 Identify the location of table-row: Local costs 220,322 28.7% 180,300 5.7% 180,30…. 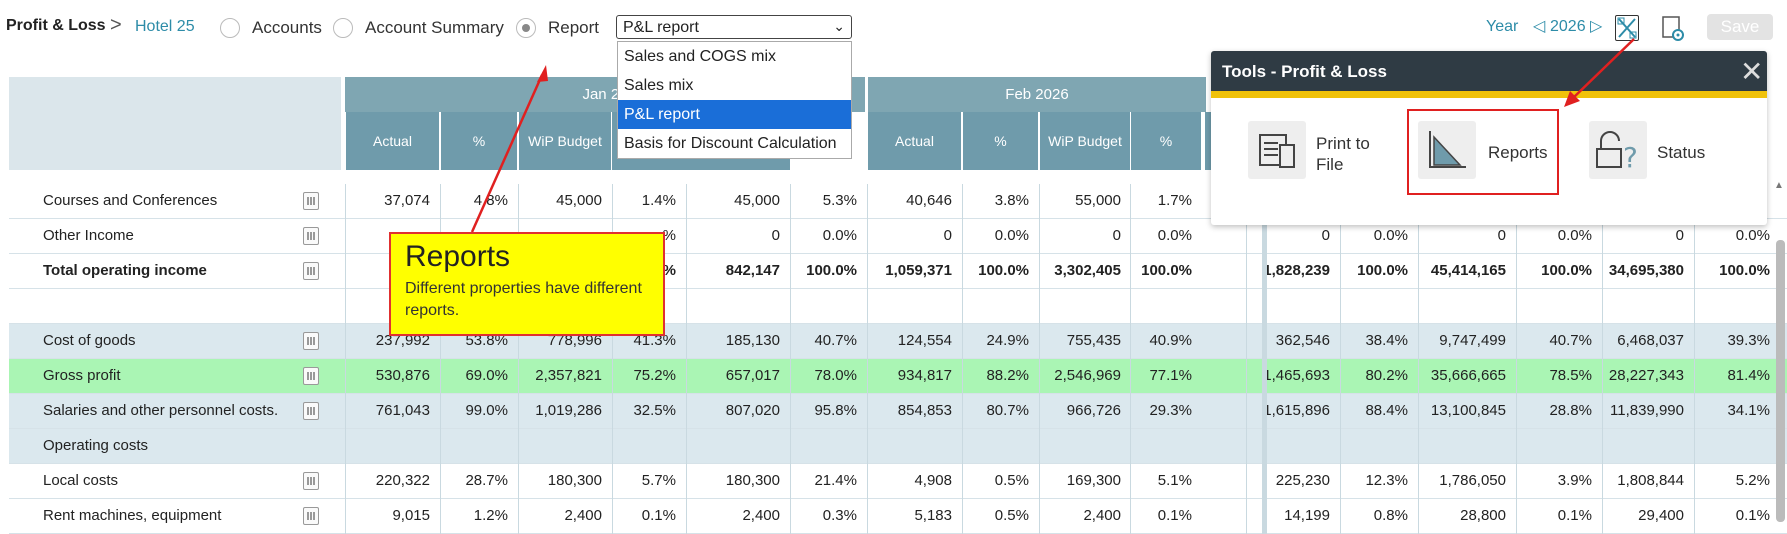
(898, 481).